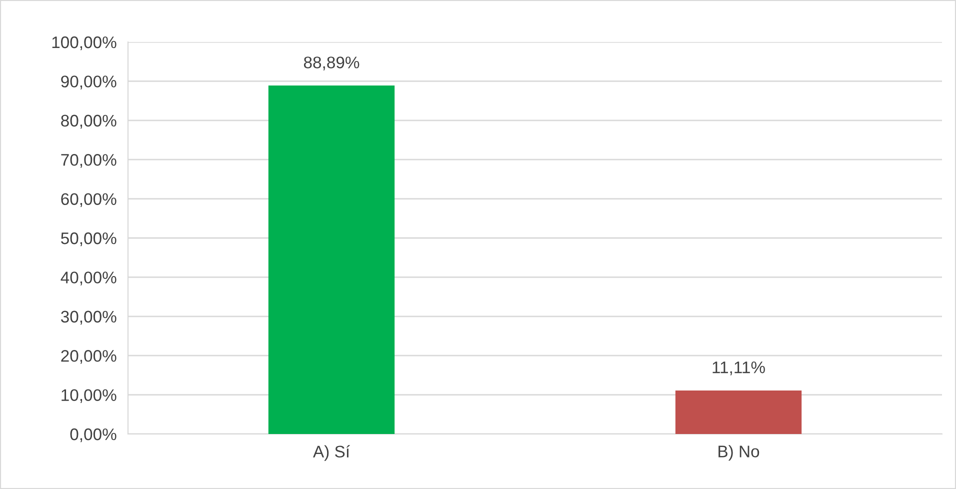  Describe the element at coordinates (93, 435) in the screenshot. I see `y-tick-label: 0,00%` at that location.